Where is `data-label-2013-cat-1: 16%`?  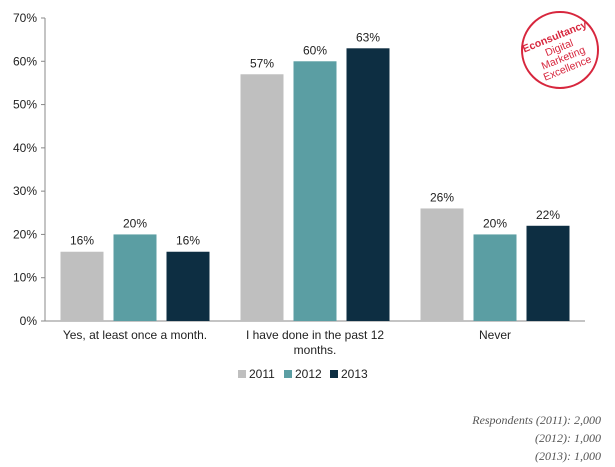
data-label-2013-cat-1: 16% is located at coordinates (188, 241).